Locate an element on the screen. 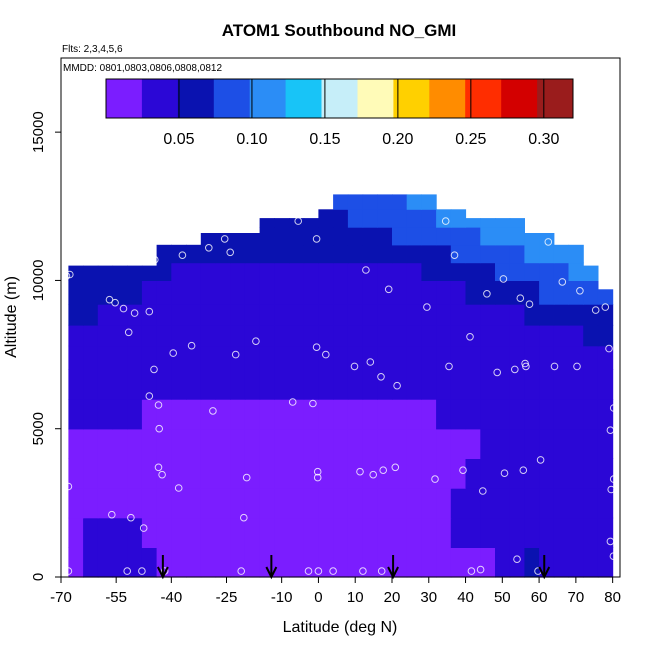 Image resolution: width=650 pixels, height=650 pixels. colorbar-bin is located at coordinates (303, 98).